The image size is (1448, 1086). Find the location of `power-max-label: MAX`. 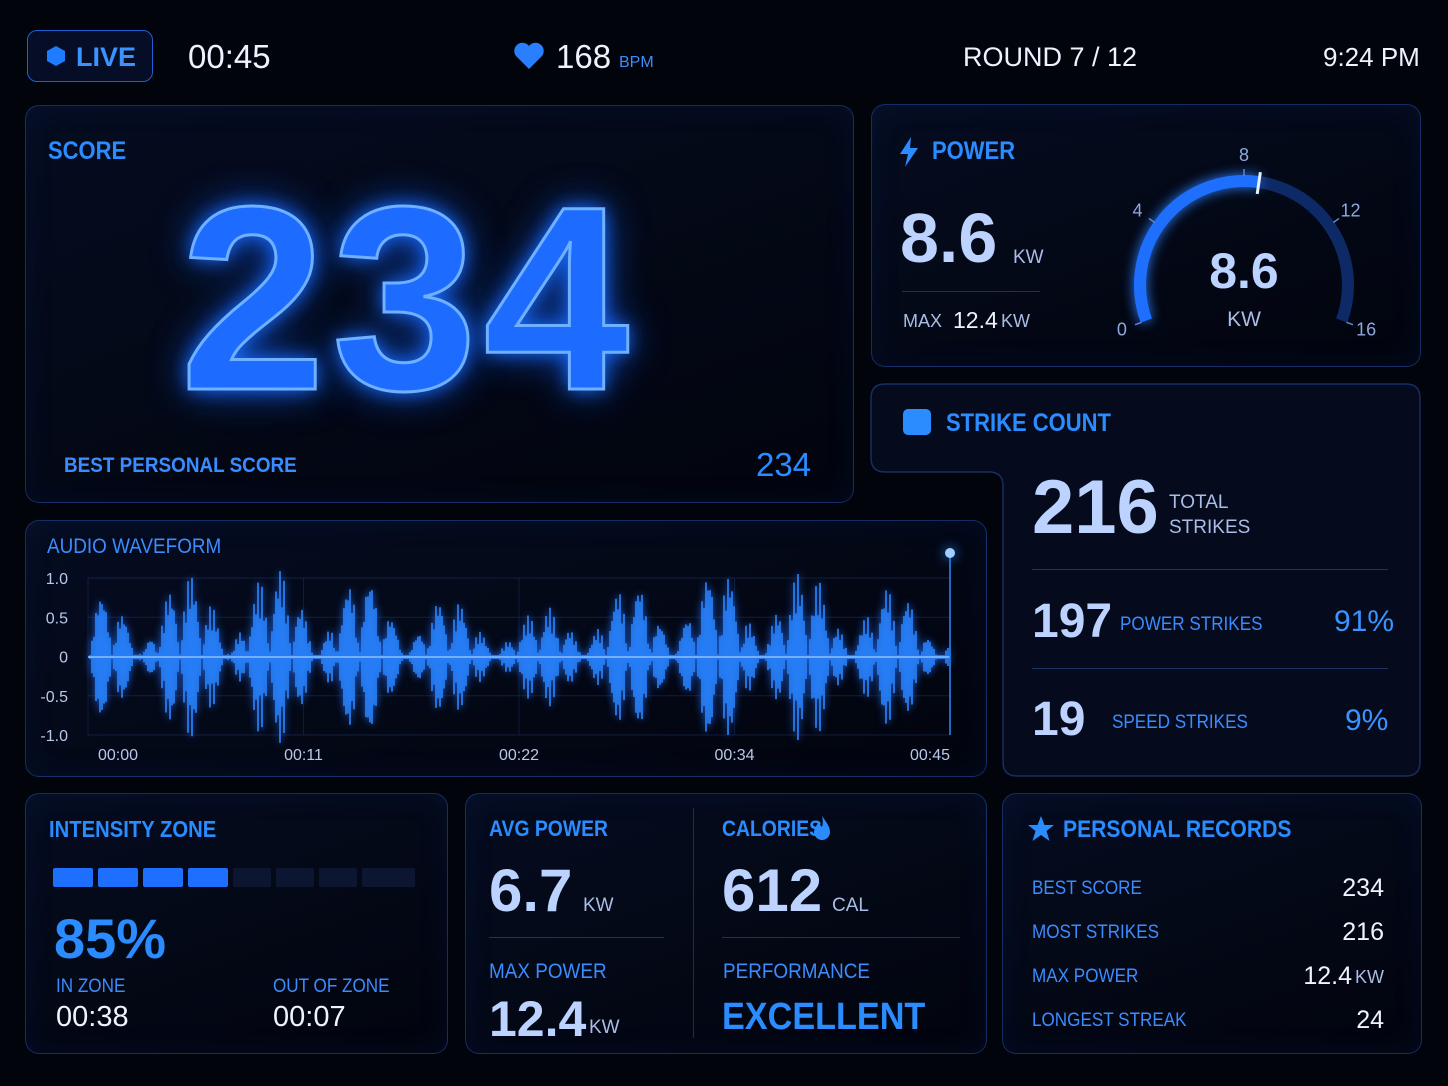

power-max-label: MAX is located at coordinates (923, 321).